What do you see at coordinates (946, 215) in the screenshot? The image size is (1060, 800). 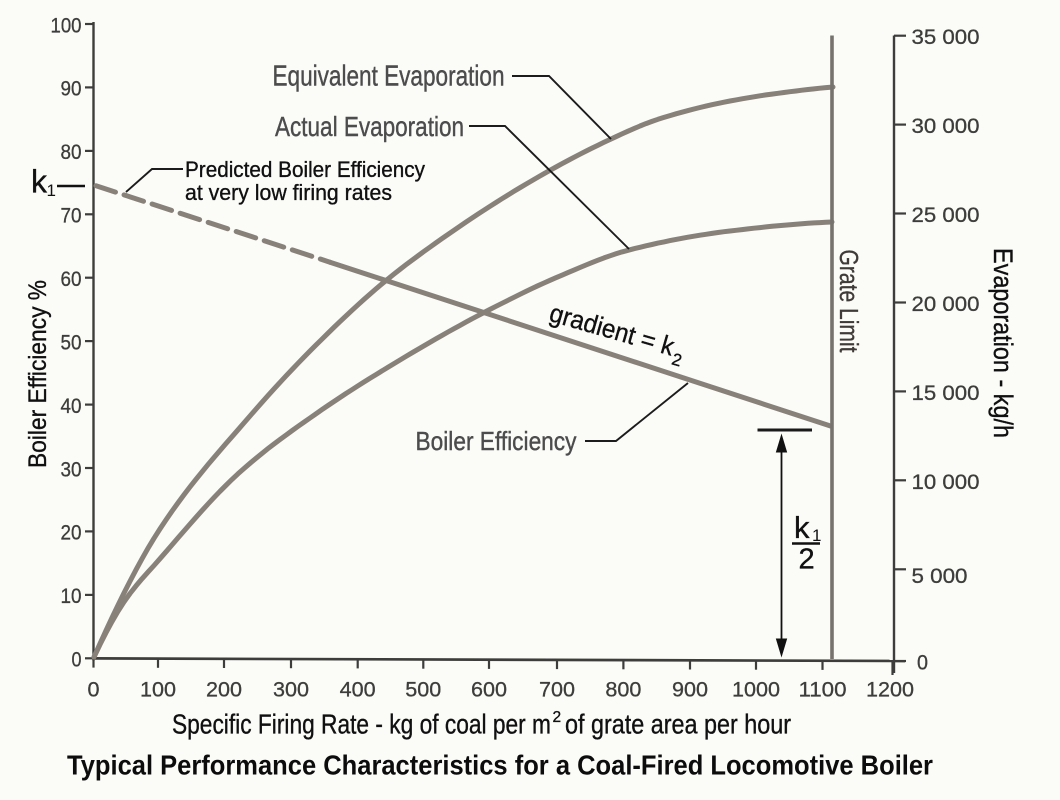 I see `svg-text: 25 000` at bounding box center [946, 215].